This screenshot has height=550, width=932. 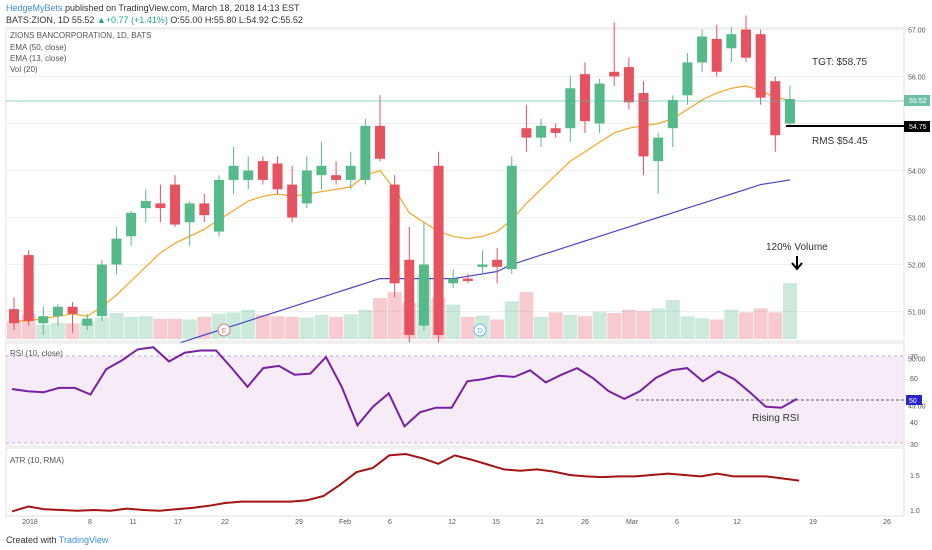 I want to click on time-tick-label: 22, so click(x=225, y=522).